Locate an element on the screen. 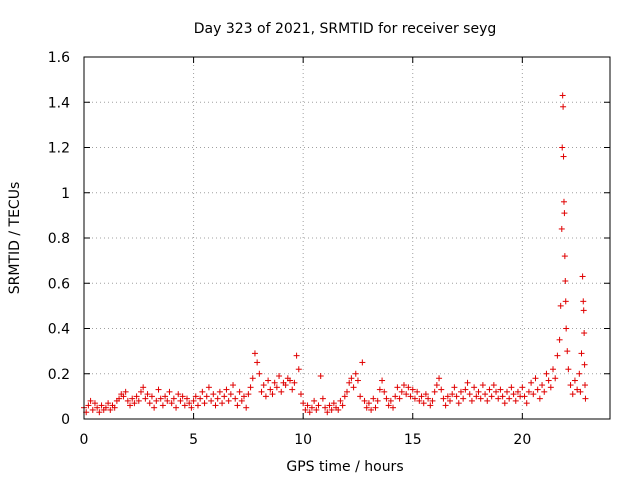  y-tick-label: 0.2 is located at coordinates (59, 375).